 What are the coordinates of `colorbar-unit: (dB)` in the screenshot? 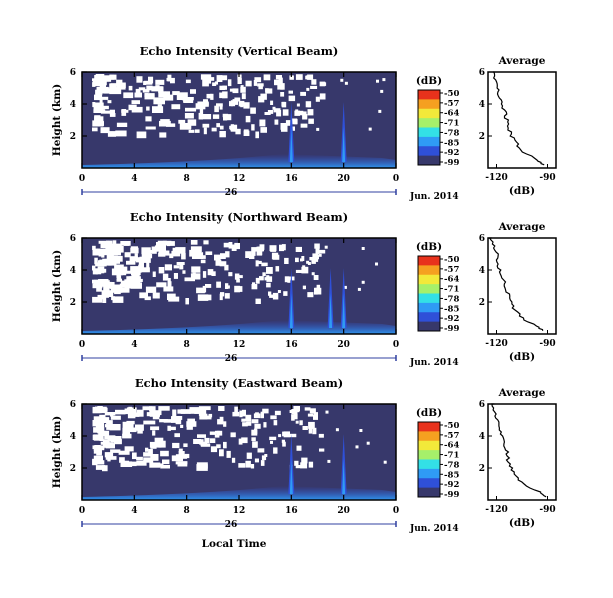 It's located at (429, 247).